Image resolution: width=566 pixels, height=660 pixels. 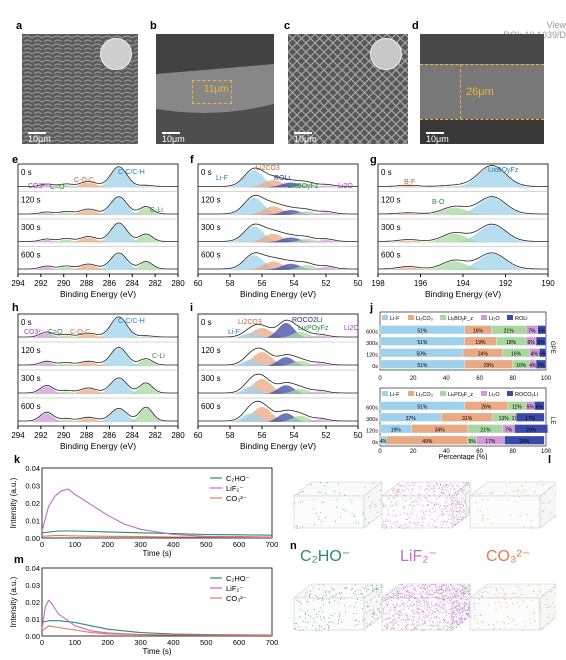 I want to click on x-tick-label: 196, so click(x=421, y=283).